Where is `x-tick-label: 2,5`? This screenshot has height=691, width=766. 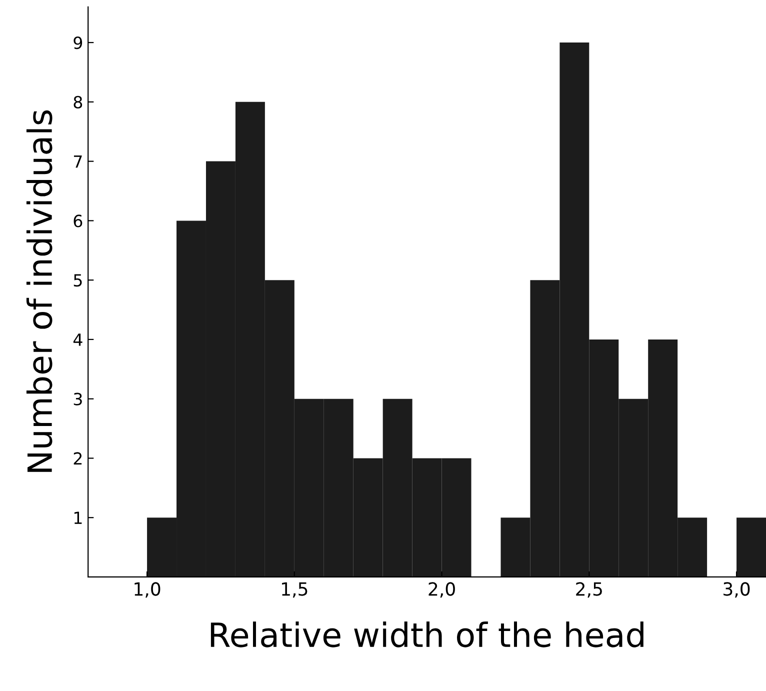
x-tick-label: 2,5 is located at coordinates (589, 590).